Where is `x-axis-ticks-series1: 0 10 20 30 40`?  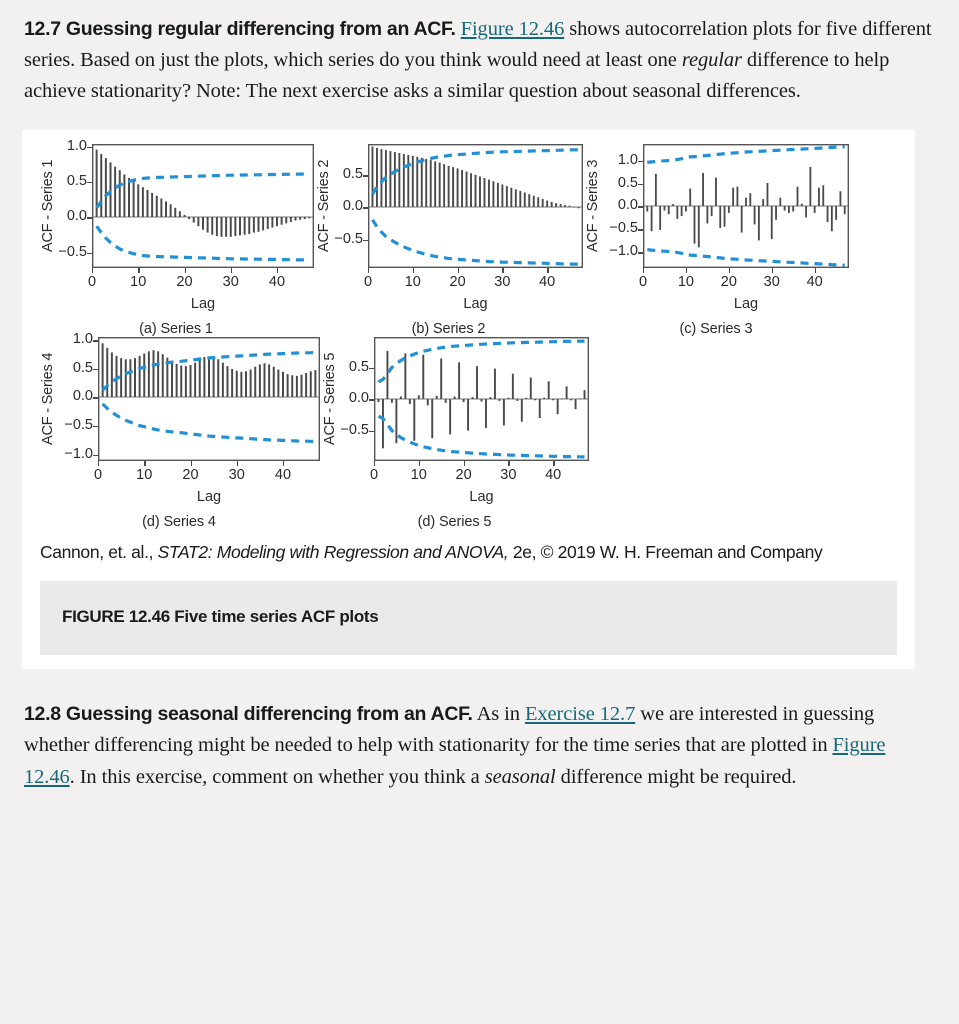
x-axis-ticks-series1: 0 10 20 30 40 is located at coordinates (201, 281).